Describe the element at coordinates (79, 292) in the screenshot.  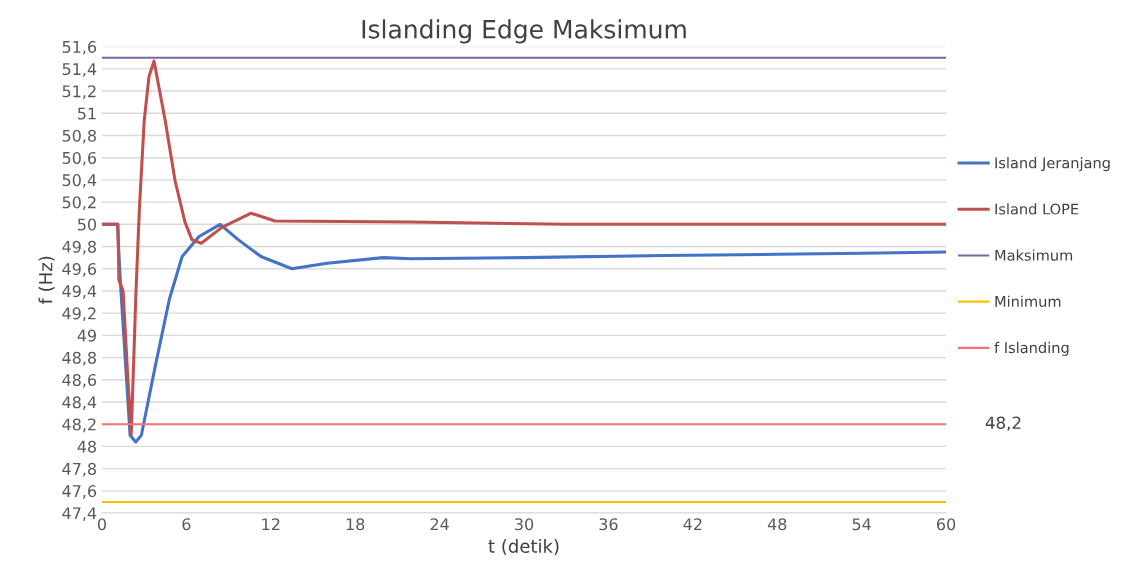
I see `y-tick-label: 49,4` at that location.